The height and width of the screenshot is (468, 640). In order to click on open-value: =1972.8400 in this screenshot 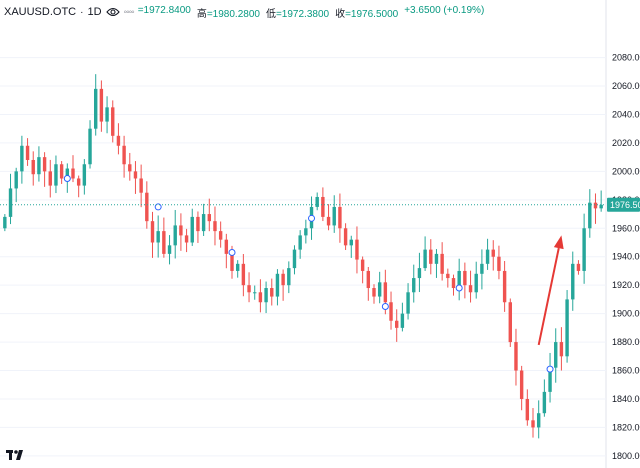, I will do `click(164, 10)`.